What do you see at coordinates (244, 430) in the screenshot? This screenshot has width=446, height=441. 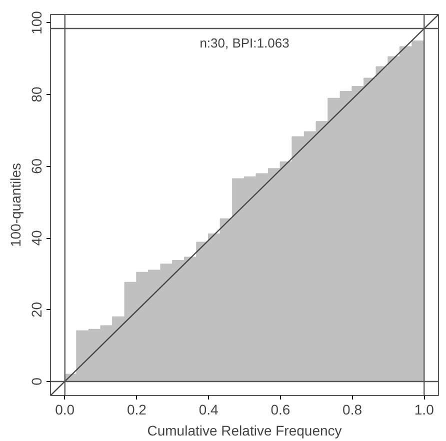 I see `x-axis-title: Cumulative Relative Frequency` at bounding box center [244, 430].